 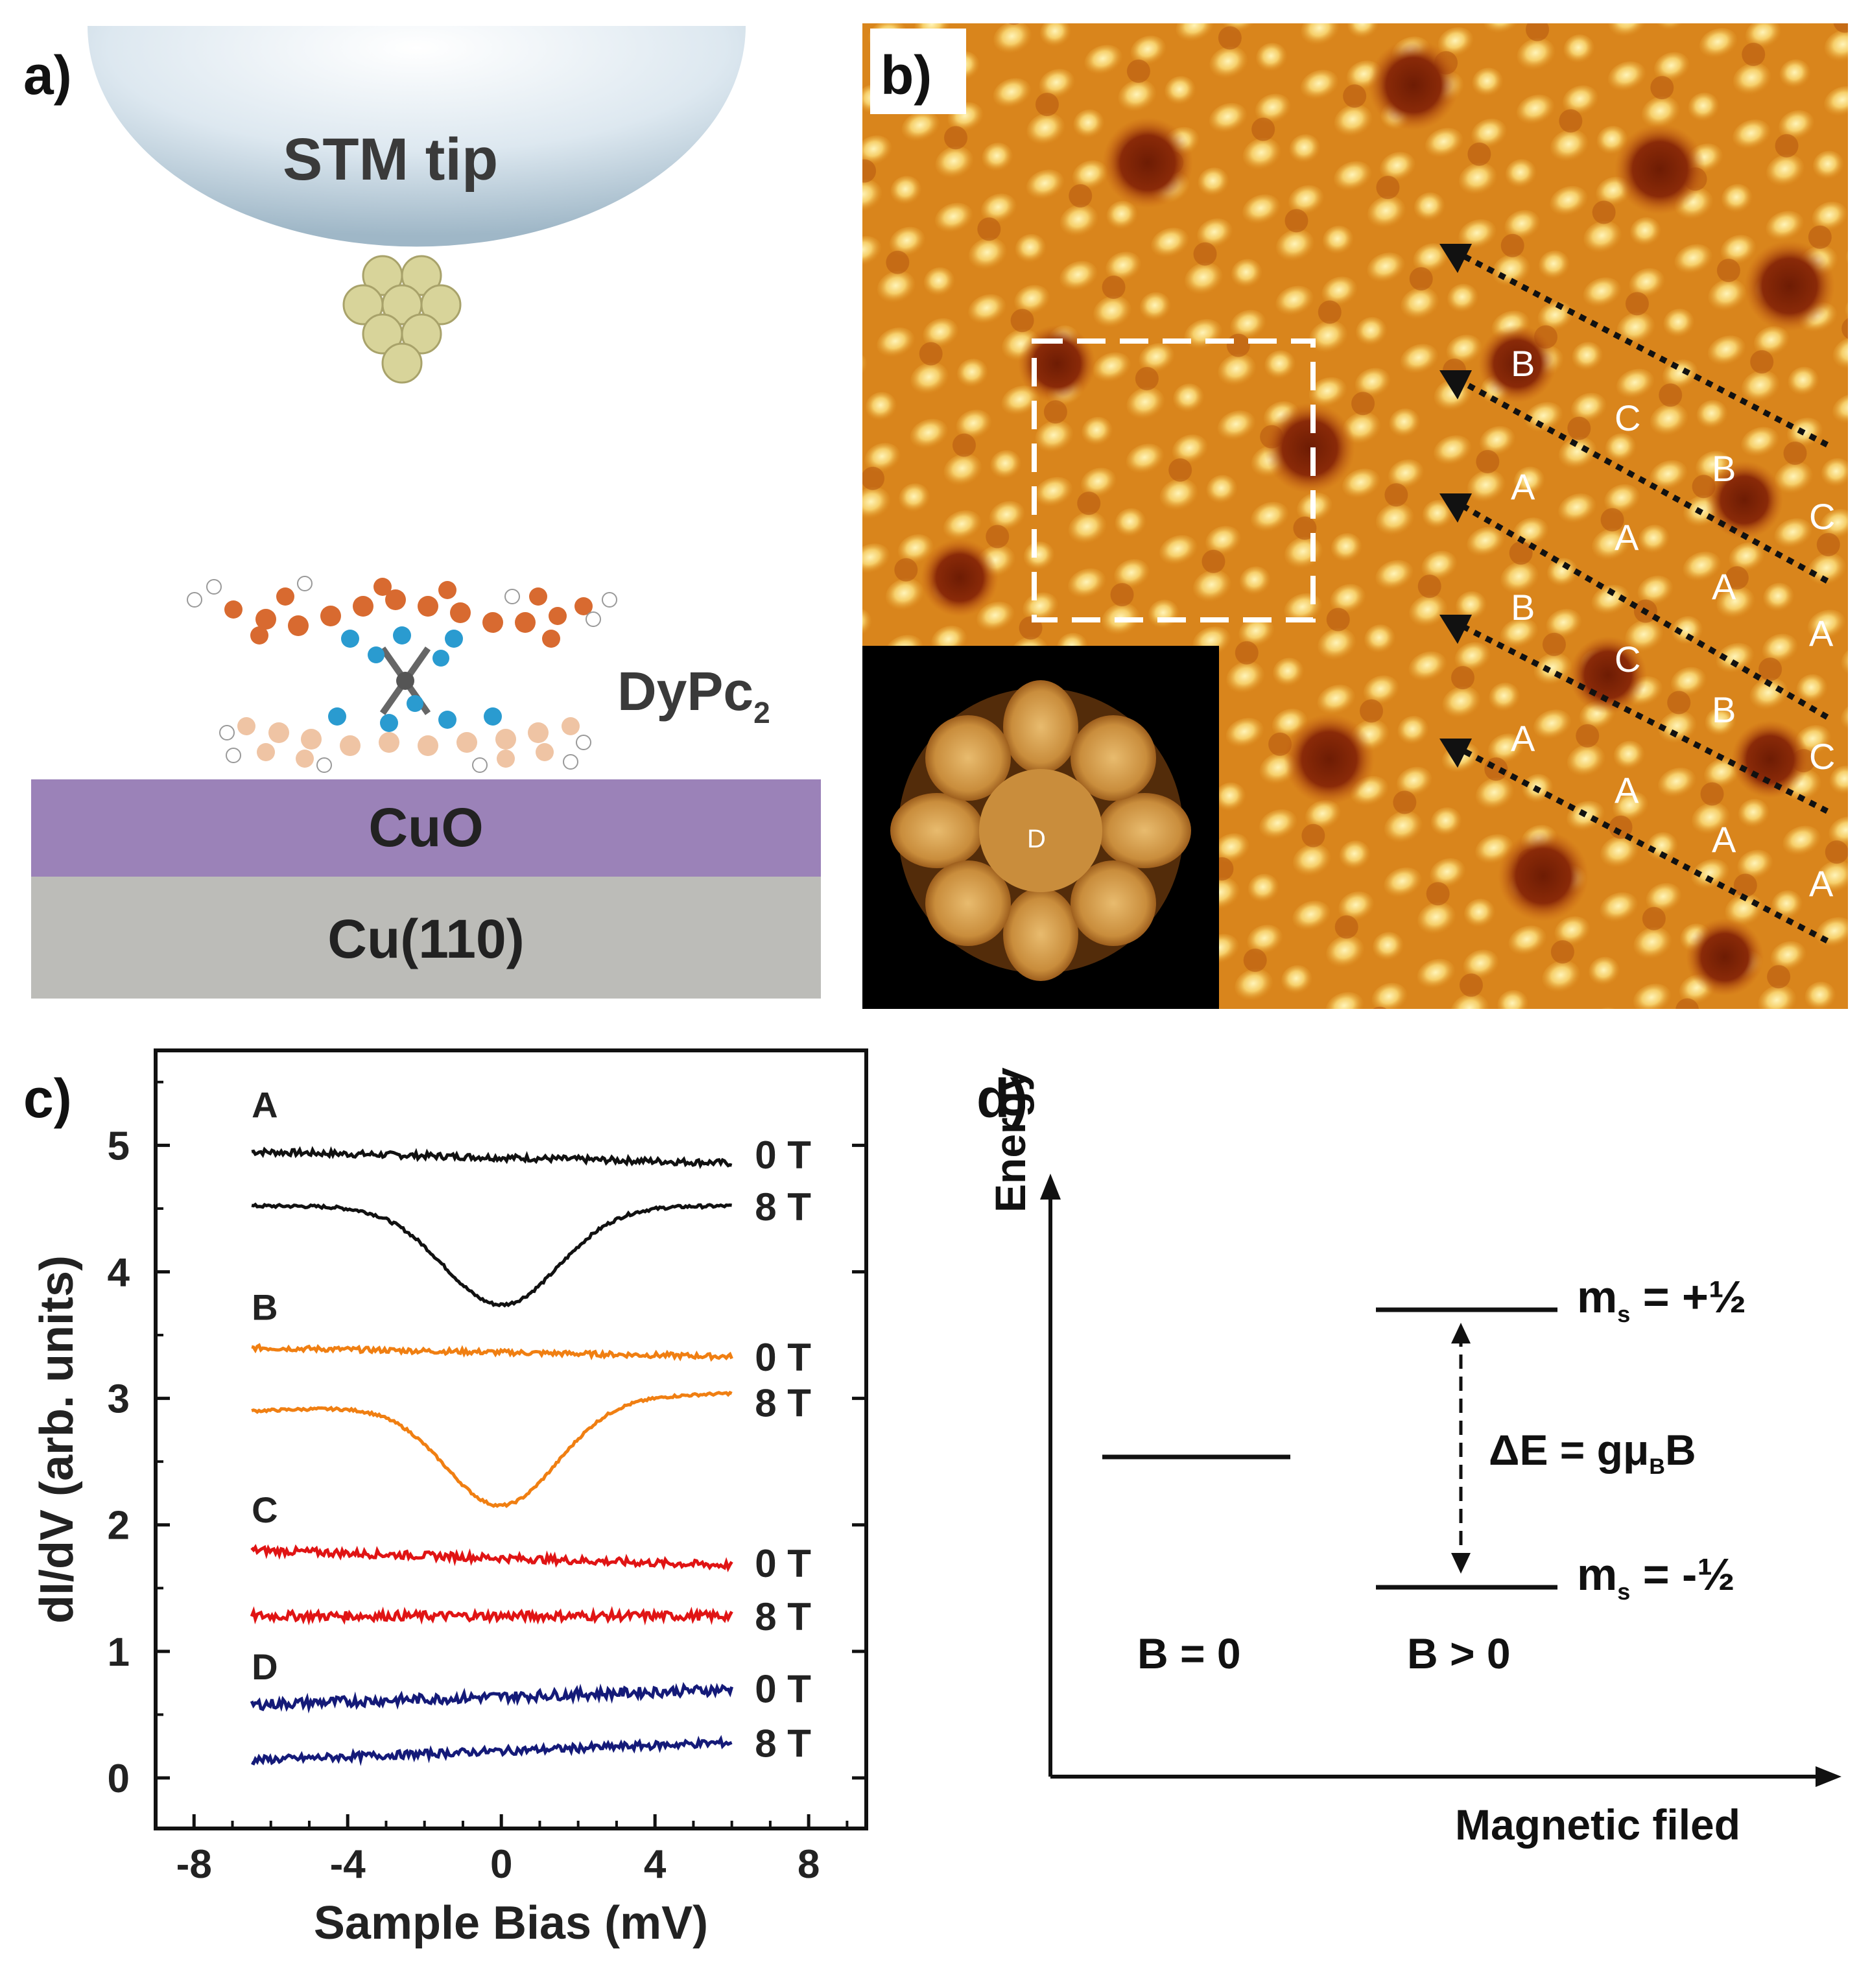 I want to click on lower-level-label: ms = -½, so click(x=1656, y=1577).